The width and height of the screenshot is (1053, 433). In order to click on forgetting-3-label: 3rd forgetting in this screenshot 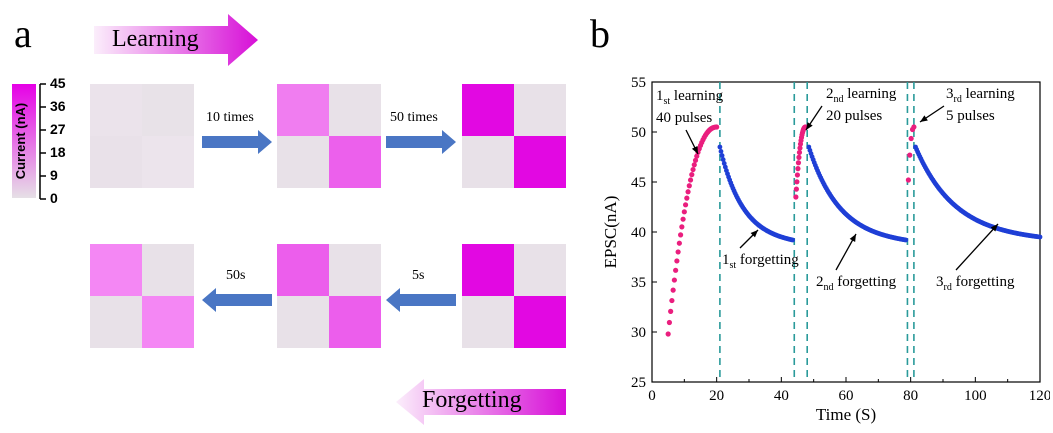, I will do `click(975, 283)`.